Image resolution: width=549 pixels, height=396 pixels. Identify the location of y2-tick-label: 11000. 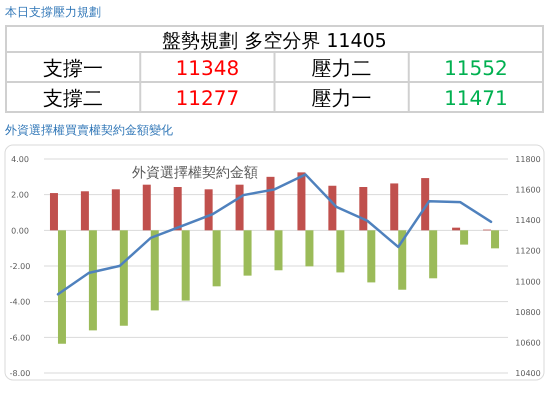
(528, 281).